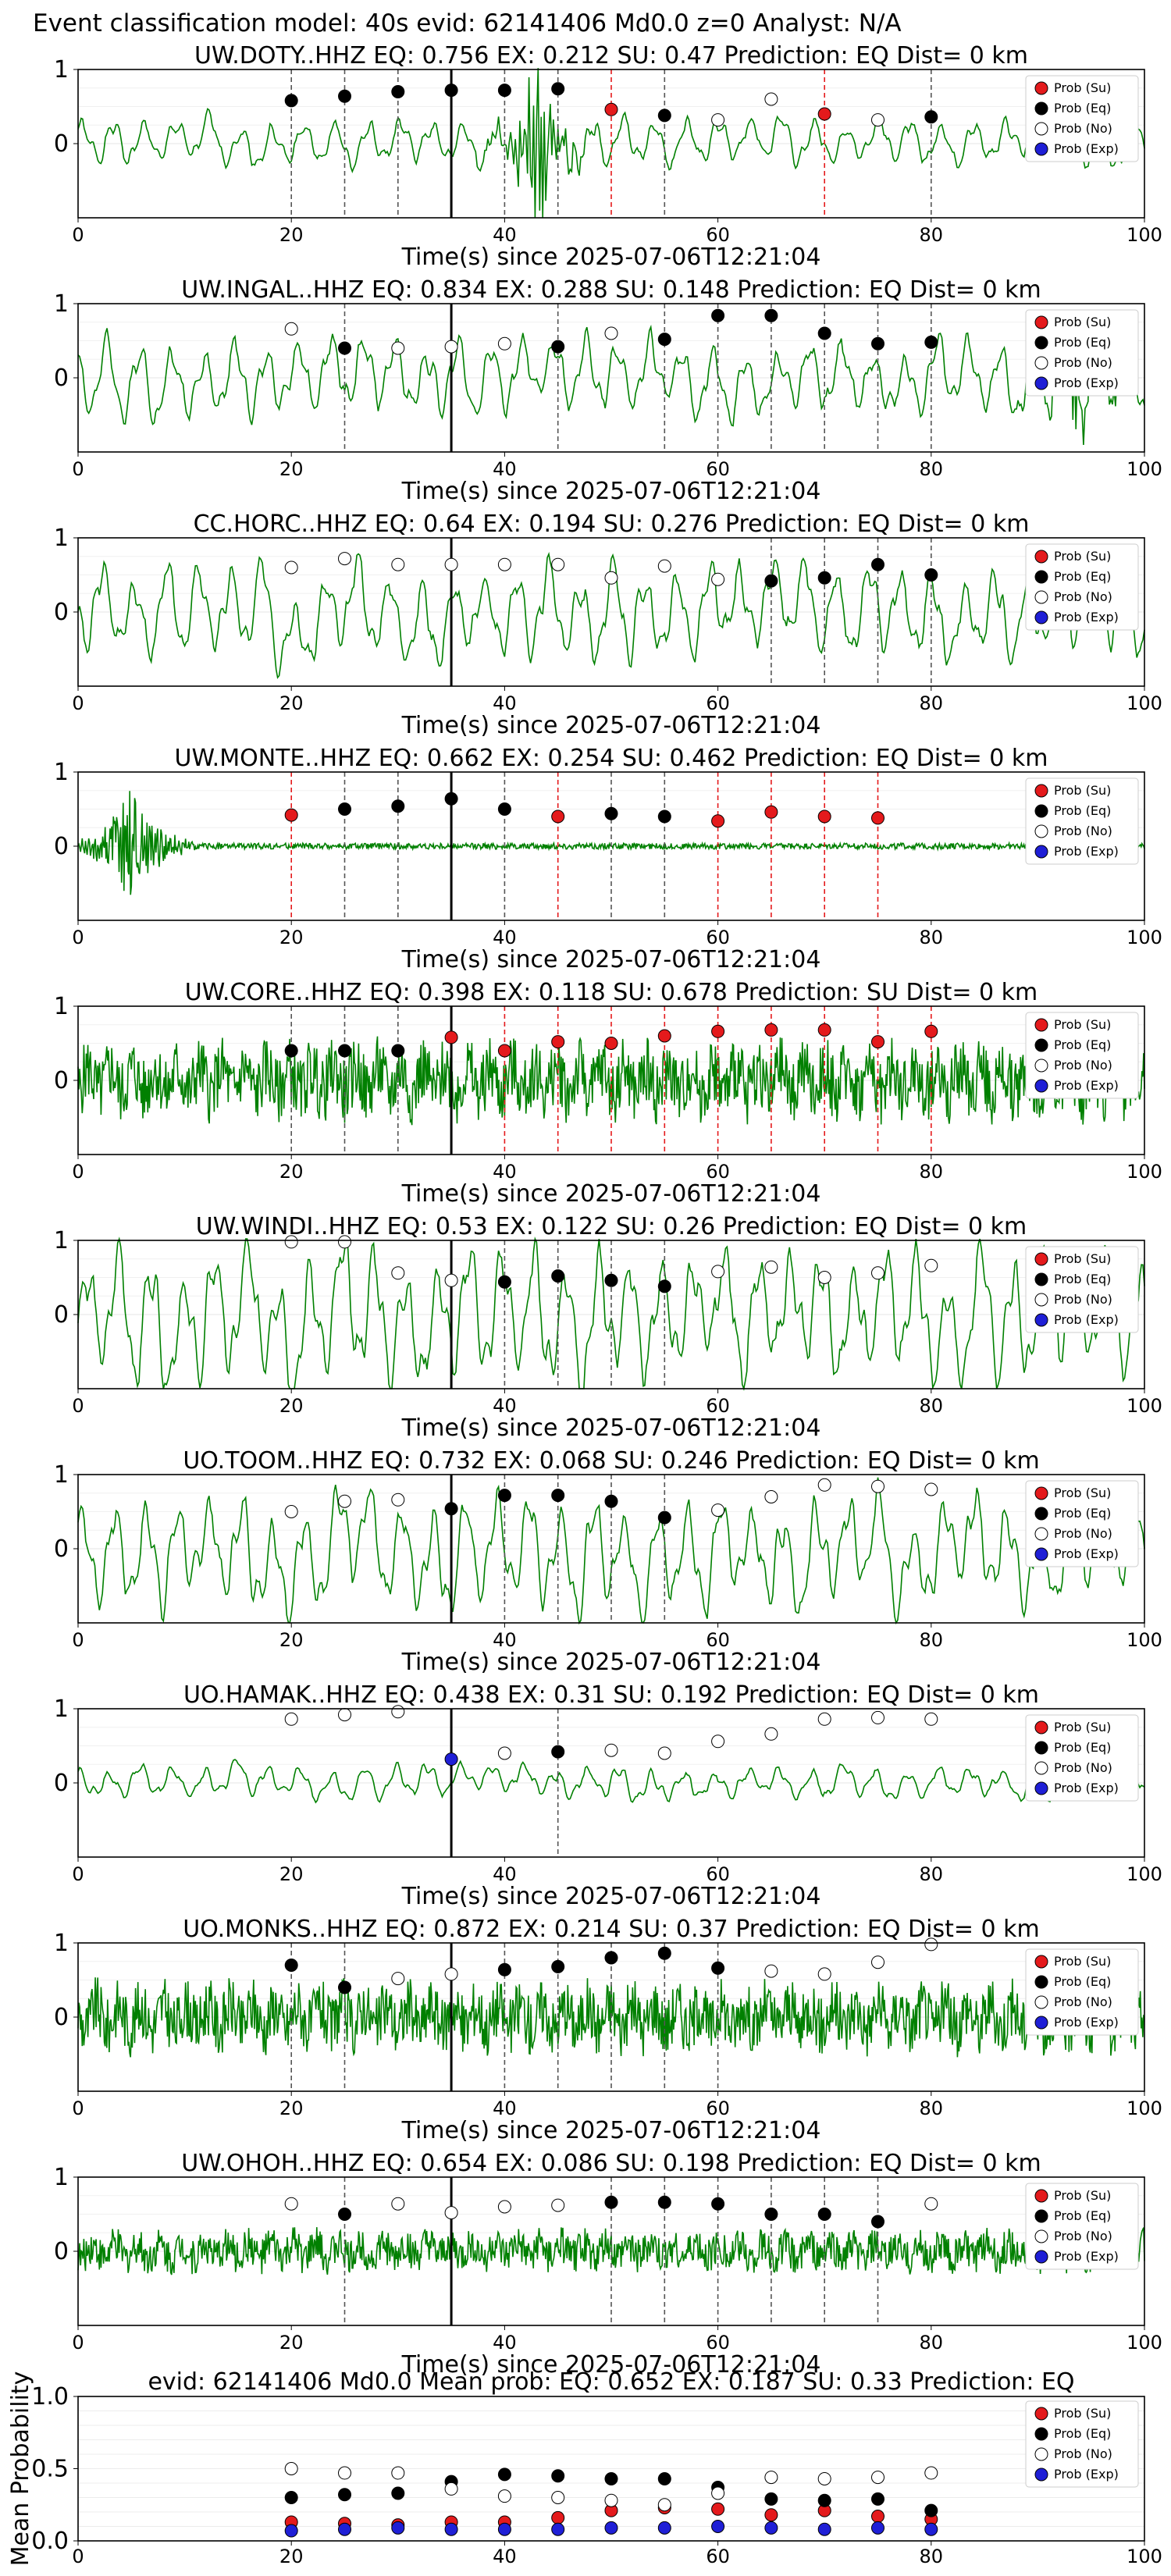 Image resolution: width=1171 pixels, height=2576 pixels. Describe the element at coordinates (20, 2469) in the screenshot. I see `y-axis-label: Mean Probability` at that location.